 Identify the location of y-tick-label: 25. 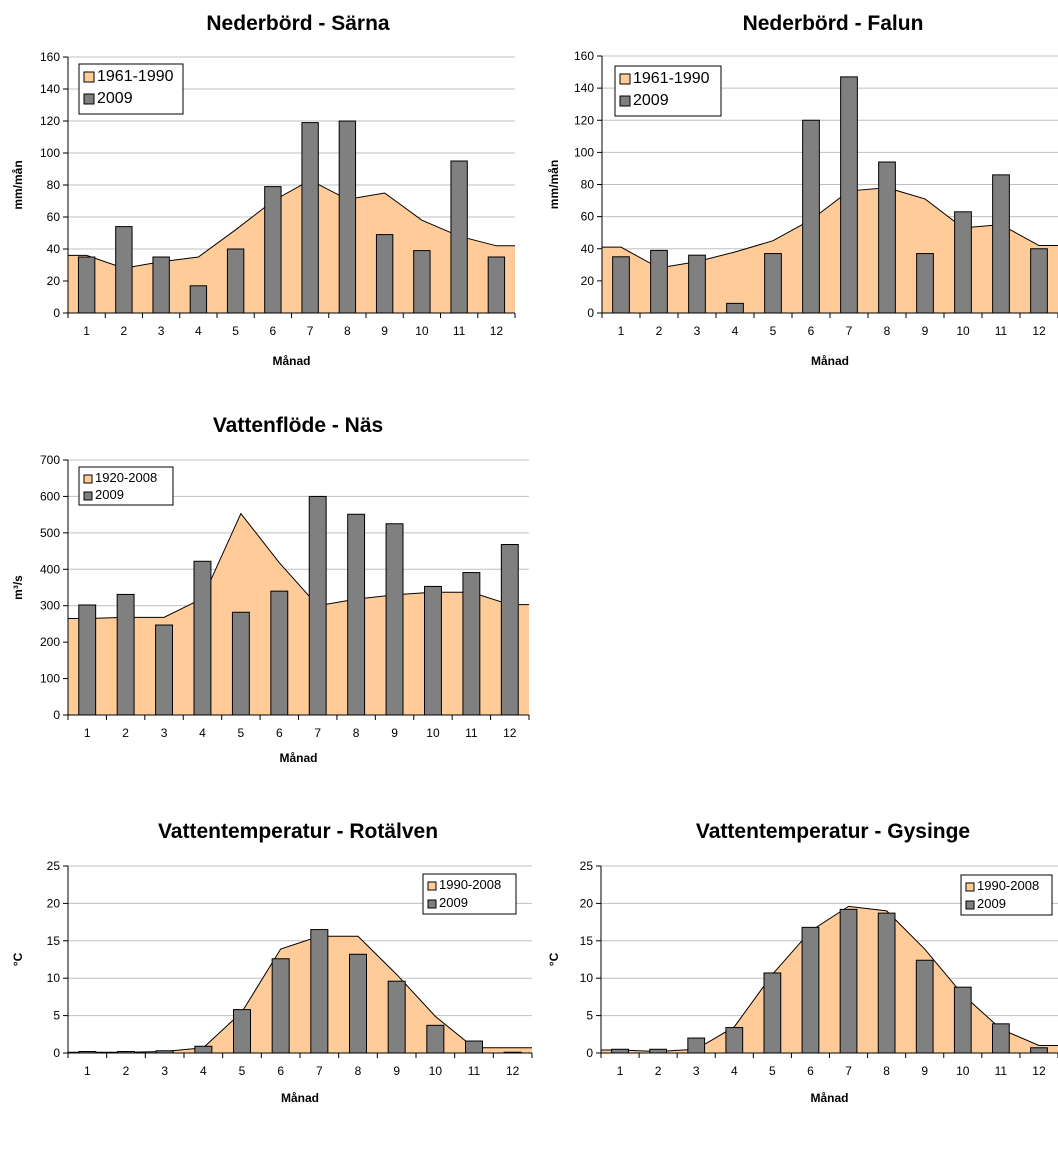
(54, 866).